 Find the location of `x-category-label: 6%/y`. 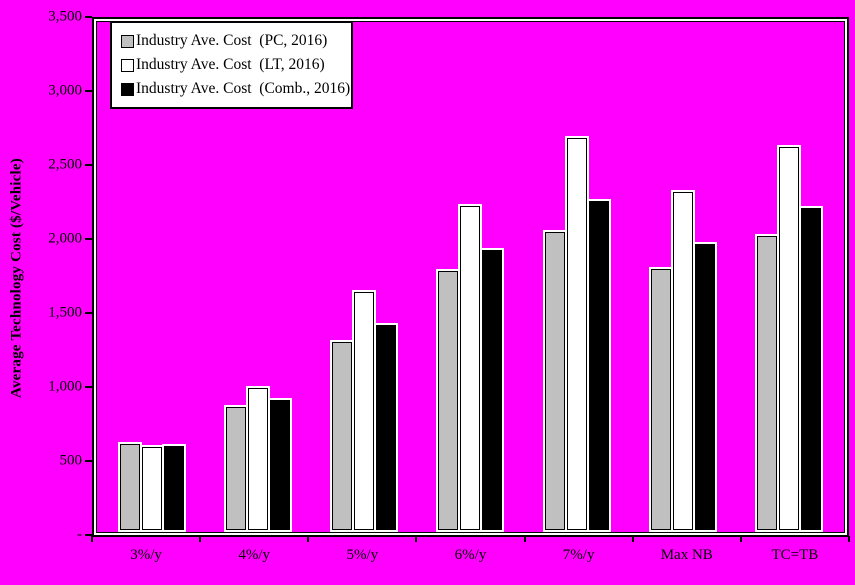

x-category-label: 6%/y is located at coordinates (470, 555).